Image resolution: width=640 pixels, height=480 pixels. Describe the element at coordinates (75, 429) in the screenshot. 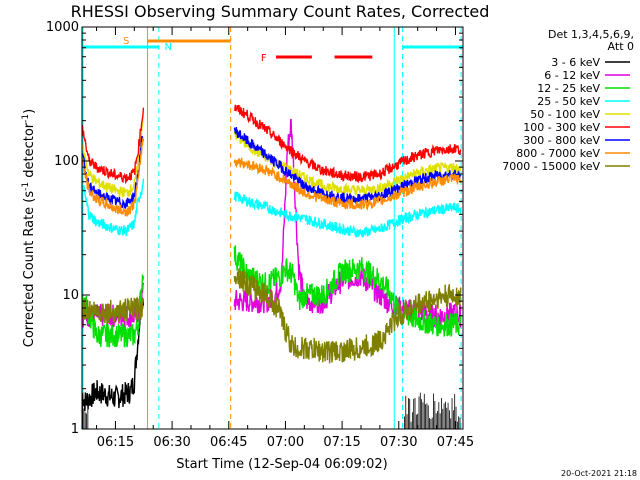

I see `y-tick-label: 1` at that location.